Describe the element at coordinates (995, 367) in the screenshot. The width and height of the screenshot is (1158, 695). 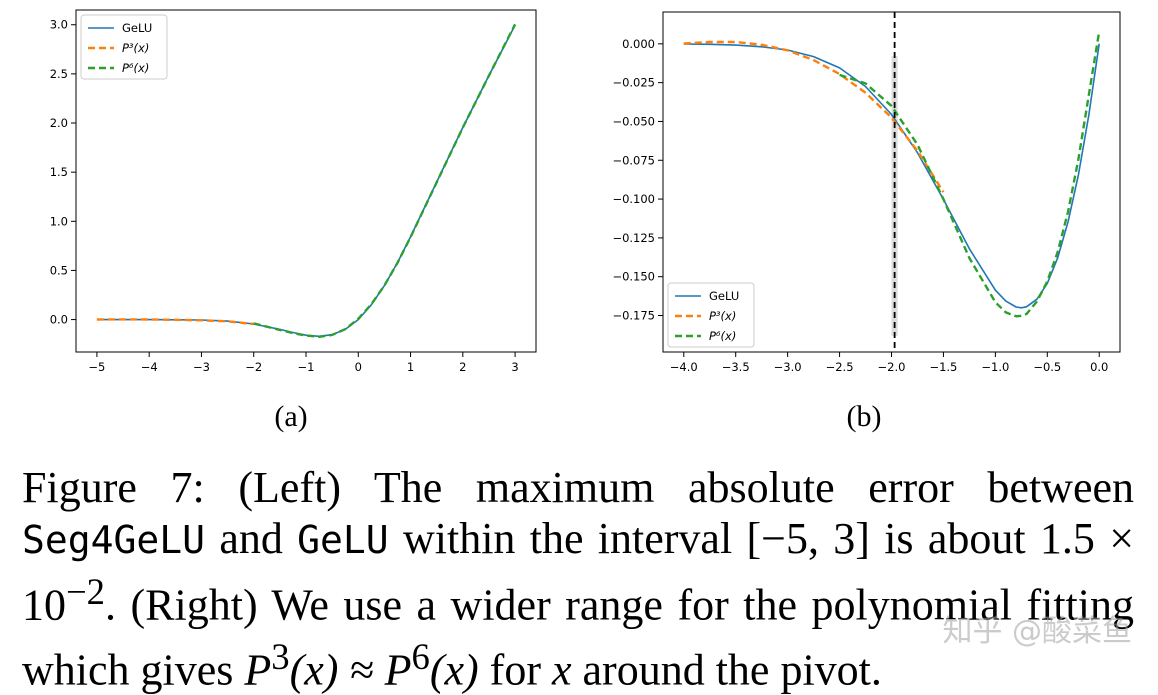
I see `x-tick-label: −1.0` at that location.